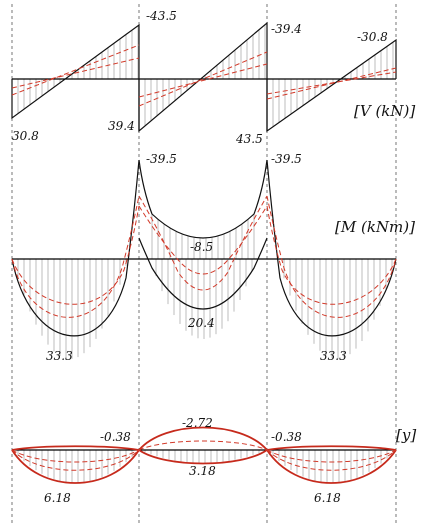 The image size is (434, 527). I want to click on shear-envelope-span3, so click(331, 85).